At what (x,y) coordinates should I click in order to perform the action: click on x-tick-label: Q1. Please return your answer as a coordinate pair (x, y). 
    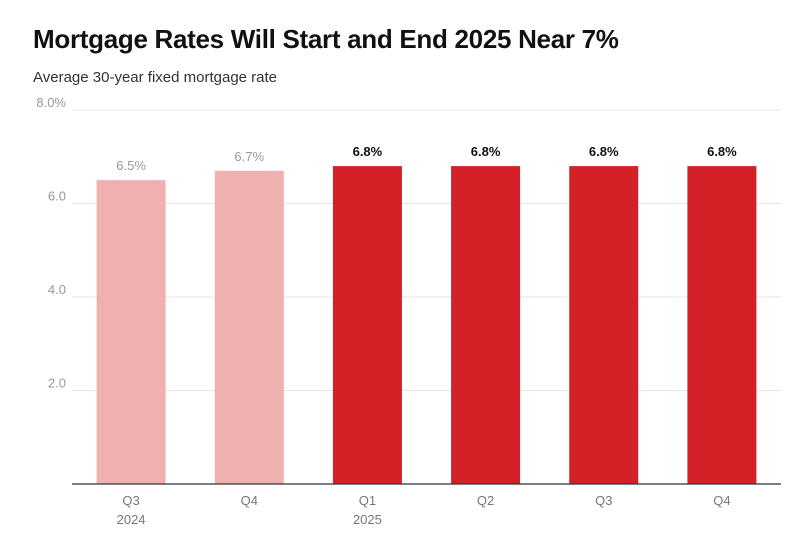
    Looking at the image, I should click on (367, 500).